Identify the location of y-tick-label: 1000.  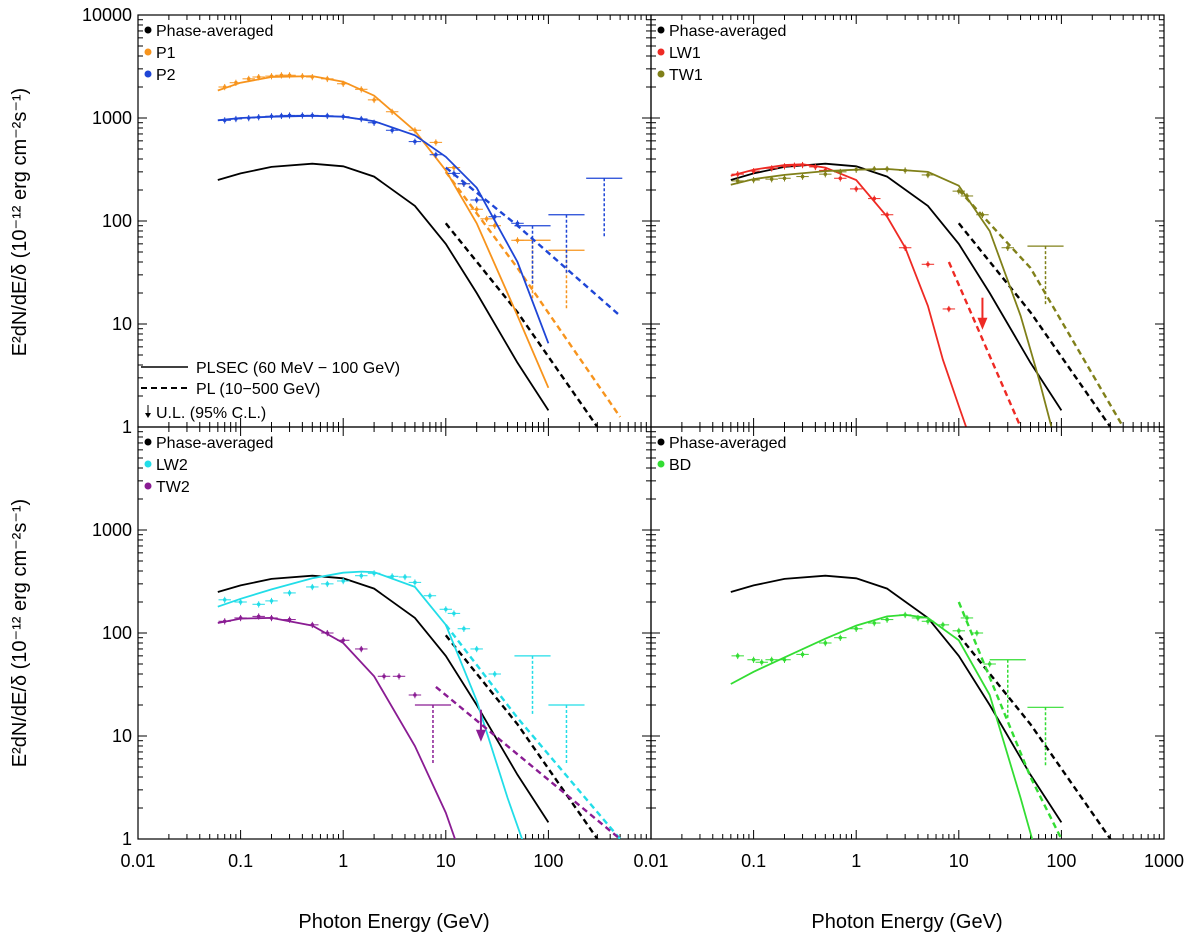
(112, 530).